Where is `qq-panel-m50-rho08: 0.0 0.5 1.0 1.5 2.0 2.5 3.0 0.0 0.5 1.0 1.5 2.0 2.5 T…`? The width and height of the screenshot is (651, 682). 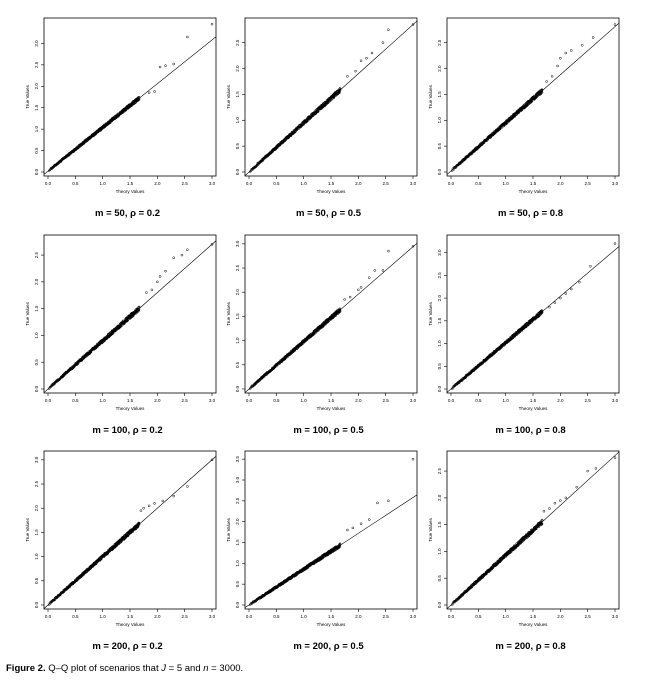 qq-panel-m50-rho08: 0.0 0.5 1.0 1.5 2.0 2.5 3.0 0.0 0.5 1.0 1.5 2.0 2.5 T… is located at coordinates (530, 124).